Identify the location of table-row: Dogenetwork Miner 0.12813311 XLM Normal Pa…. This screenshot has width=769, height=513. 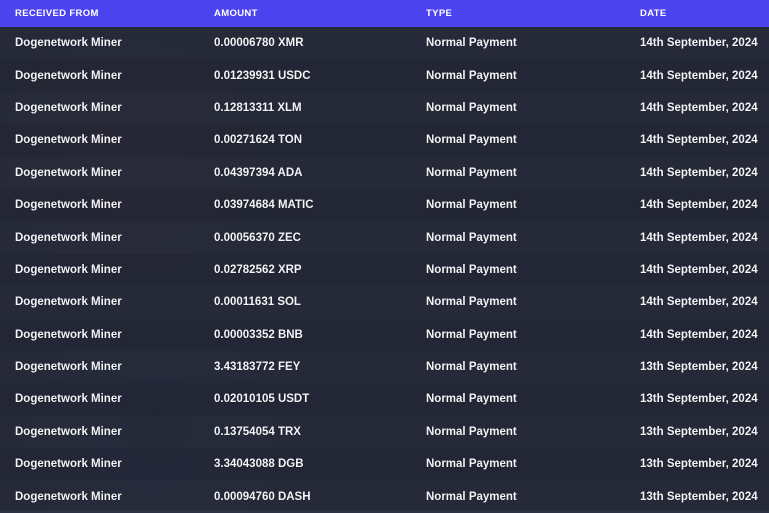
(384, 108).